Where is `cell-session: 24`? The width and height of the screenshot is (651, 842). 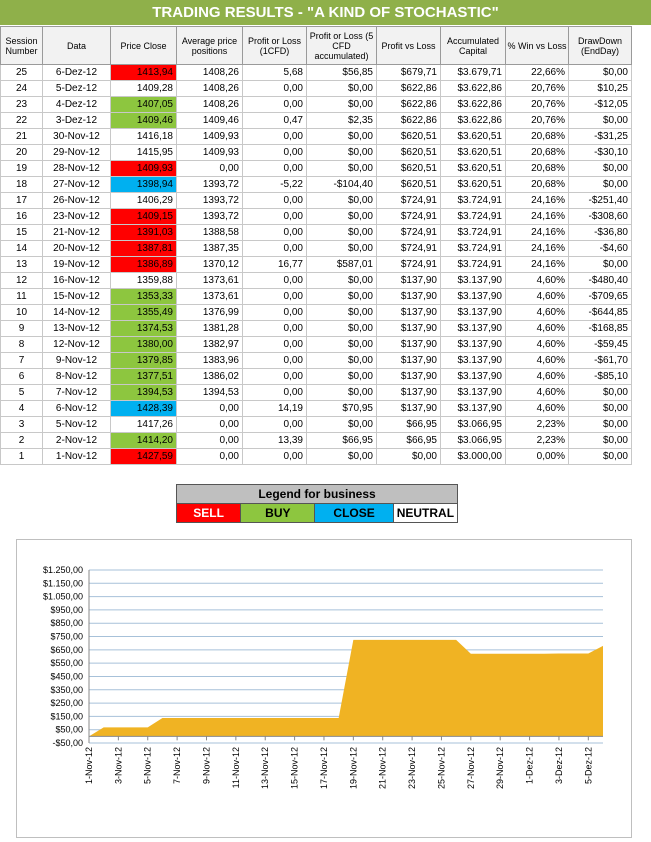 cell-session: 24 is located at coordinates (21, 88).